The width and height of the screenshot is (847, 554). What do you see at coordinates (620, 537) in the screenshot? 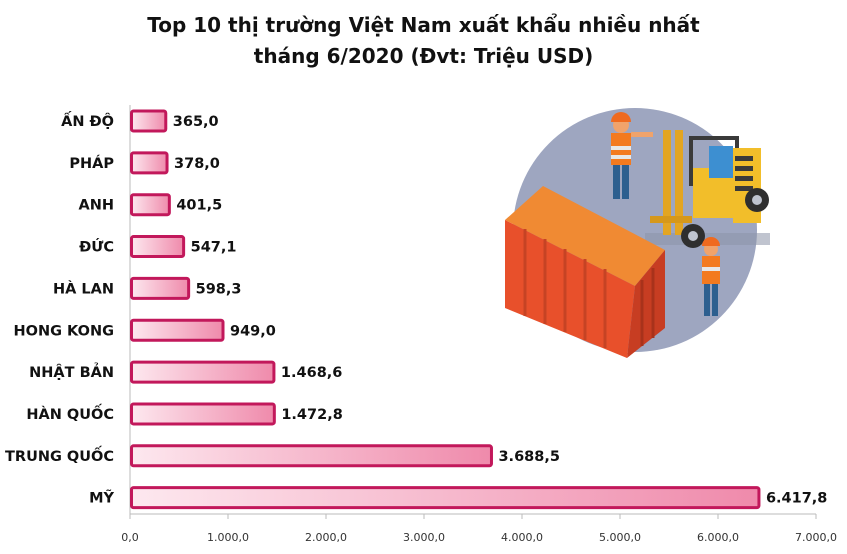
I see `x-tick-label: 5.000,0` at bounding box center [620, 537].